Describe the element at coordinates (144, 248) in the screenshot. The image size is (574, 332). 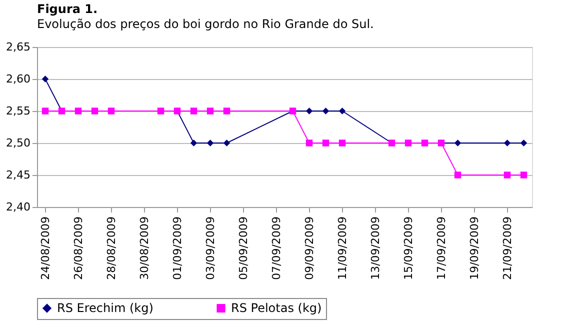
I see `x-tick-label: 30/08/2009` at that location.